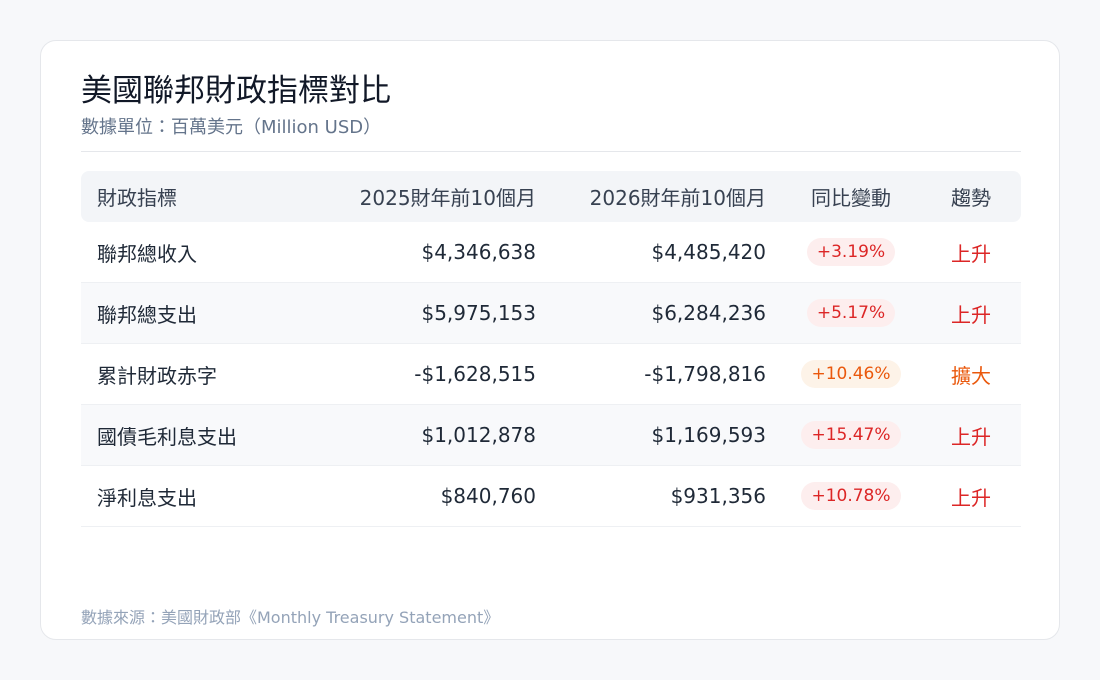 This screenshot has height=680, width=1100. I want to click on change-badge: +10.78%, so click(851, 496).